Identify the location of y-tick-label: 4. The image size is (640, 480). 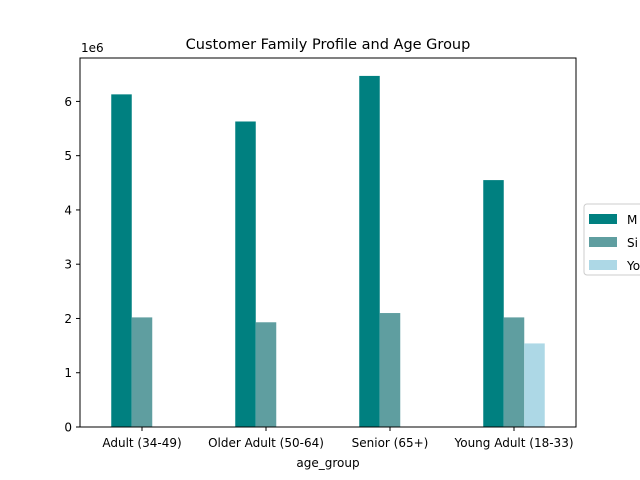
(68, 210).